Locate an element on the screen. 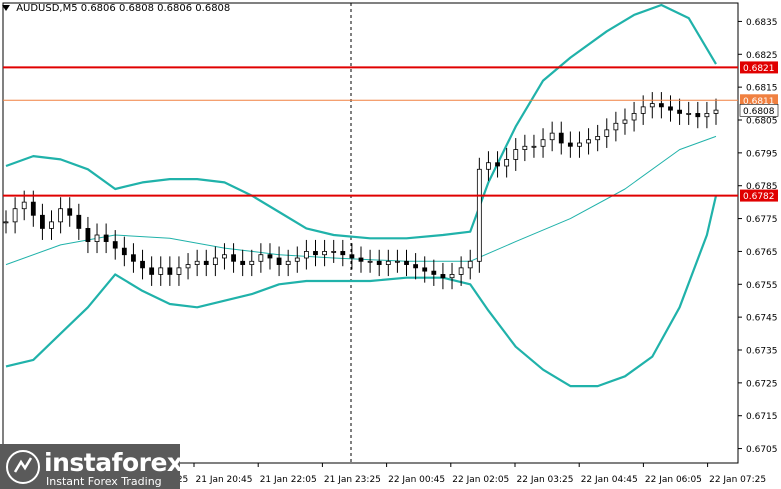 The image size is (781, 489). y-tick-label: 0.6785 is located at coordinates (762, 187).